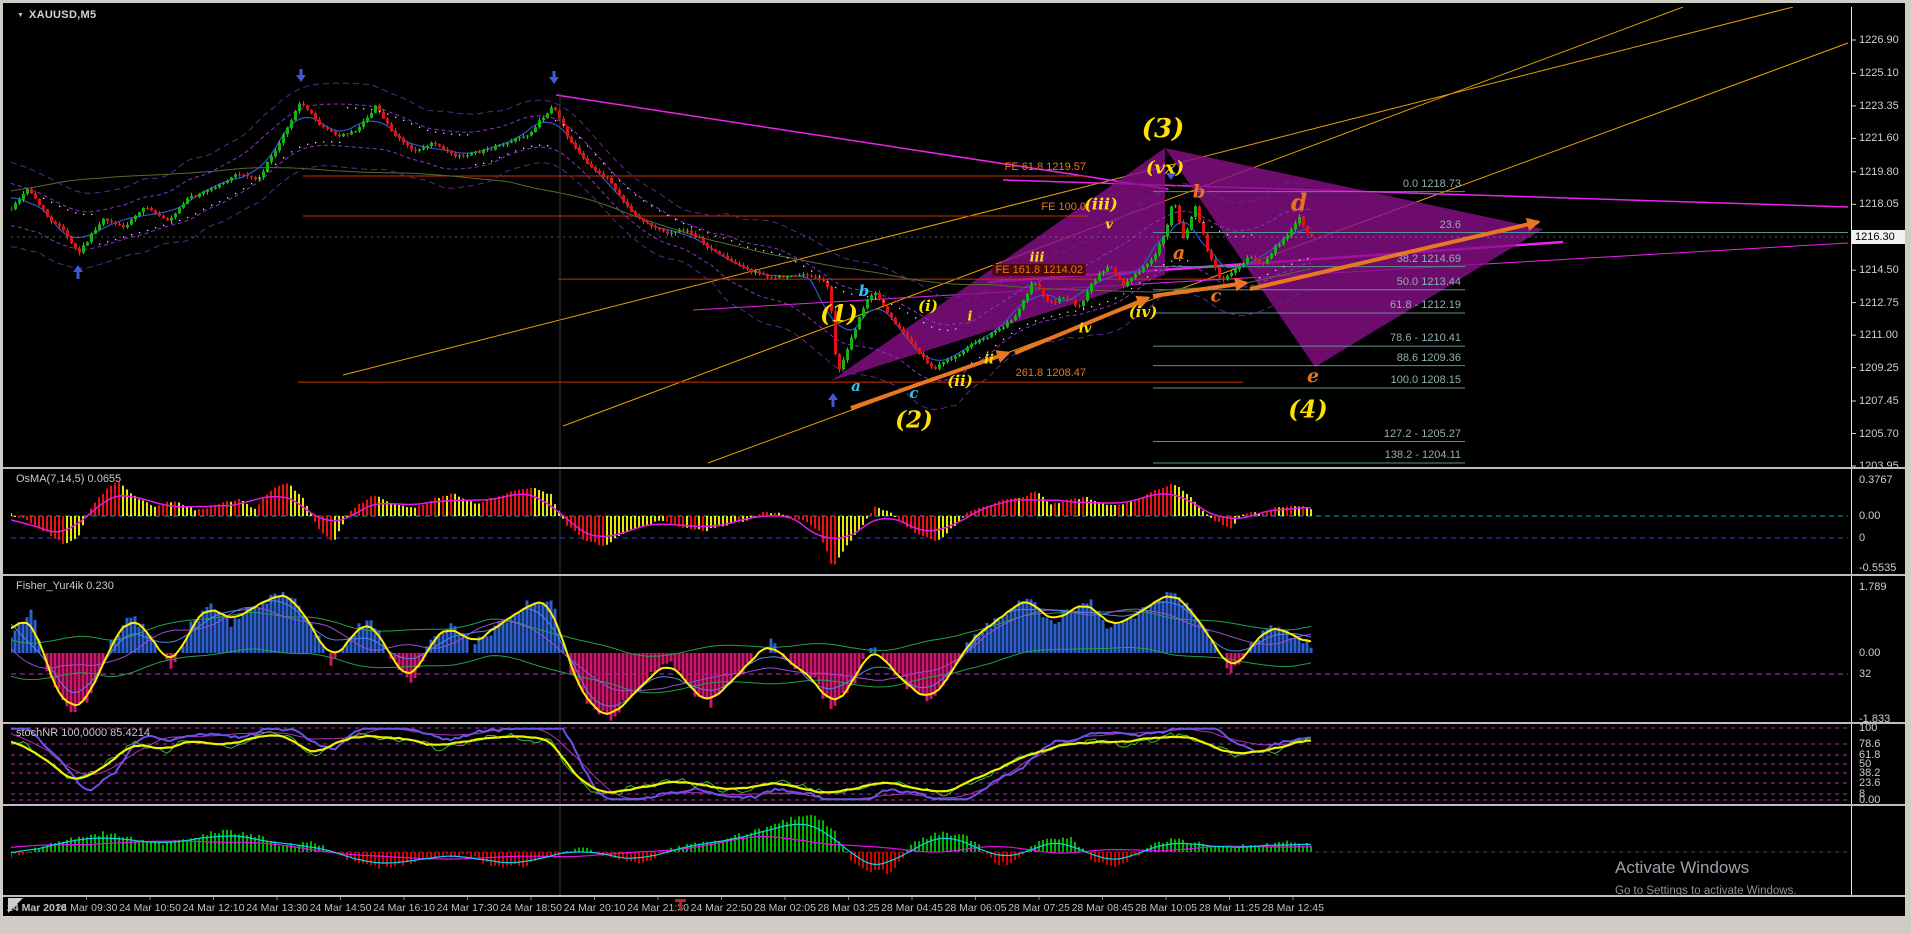 The image size is (1911, 934). Describe the element at coordinates (1428, 258) in the screenshot. I see `fib-retracement-label: 38.2 1214.69` at that location.